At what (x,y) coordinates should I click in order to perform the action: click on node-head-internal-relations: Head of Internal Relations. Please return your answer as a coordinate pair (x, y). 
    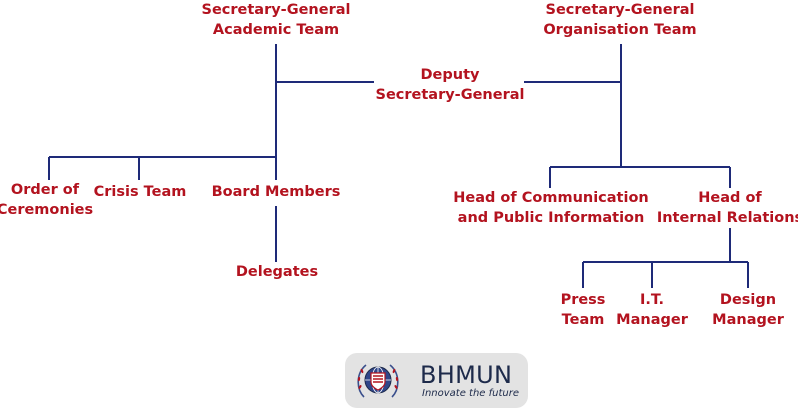
    Looking at the image, I should click on (727, 208).